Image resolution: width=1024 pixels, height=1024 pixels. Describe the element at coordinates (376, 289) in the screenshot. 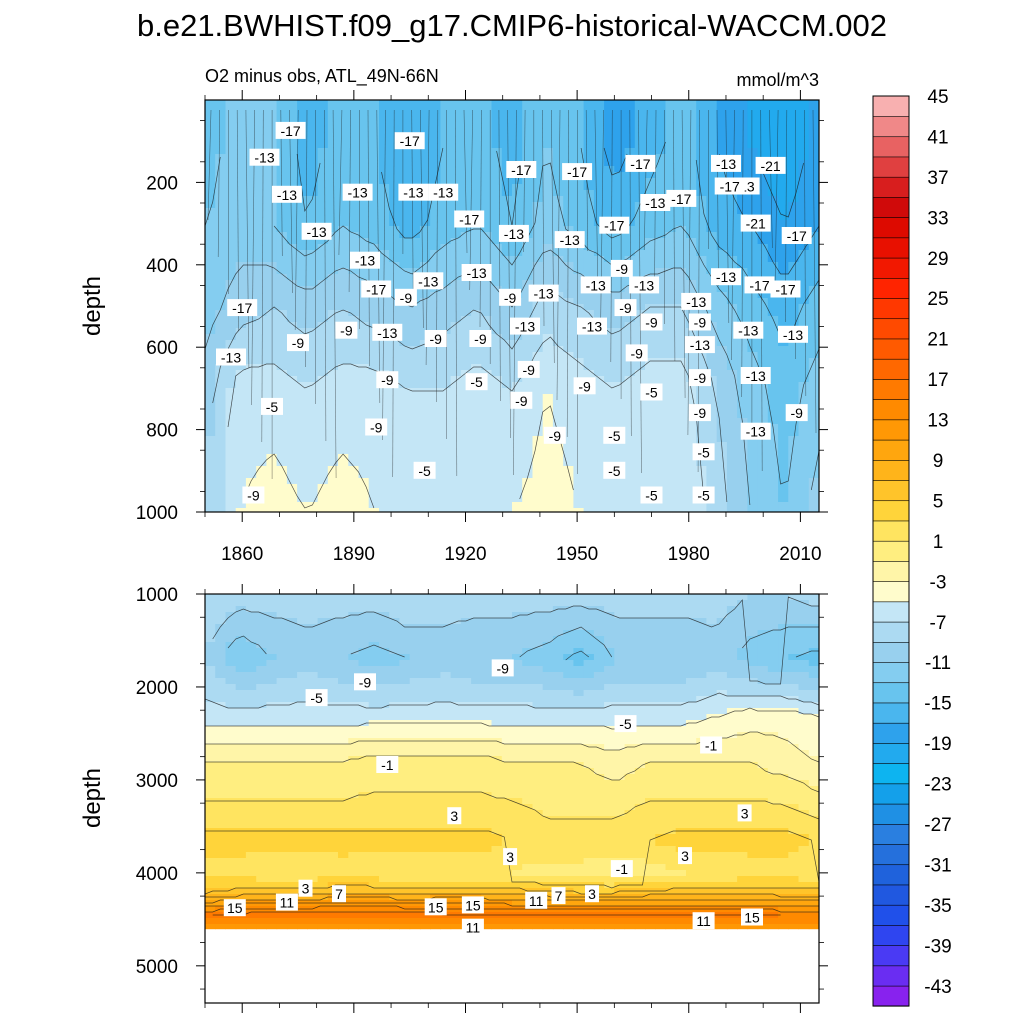

I see `contour-label: -17` at that location.